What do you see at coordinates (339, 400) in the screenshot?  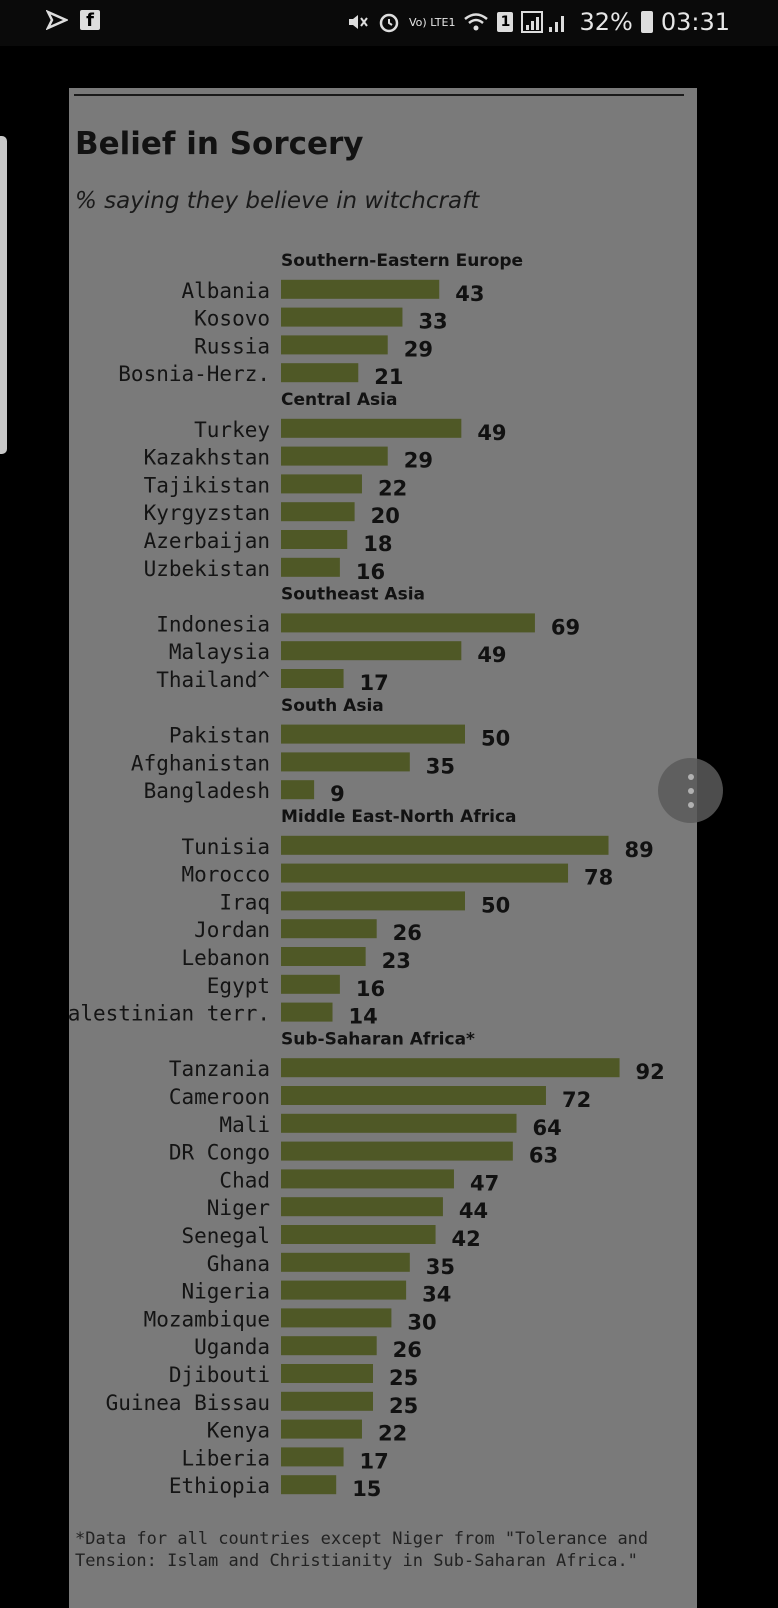 I see `group-header: Central Asia` at bounding box center [339, 400].